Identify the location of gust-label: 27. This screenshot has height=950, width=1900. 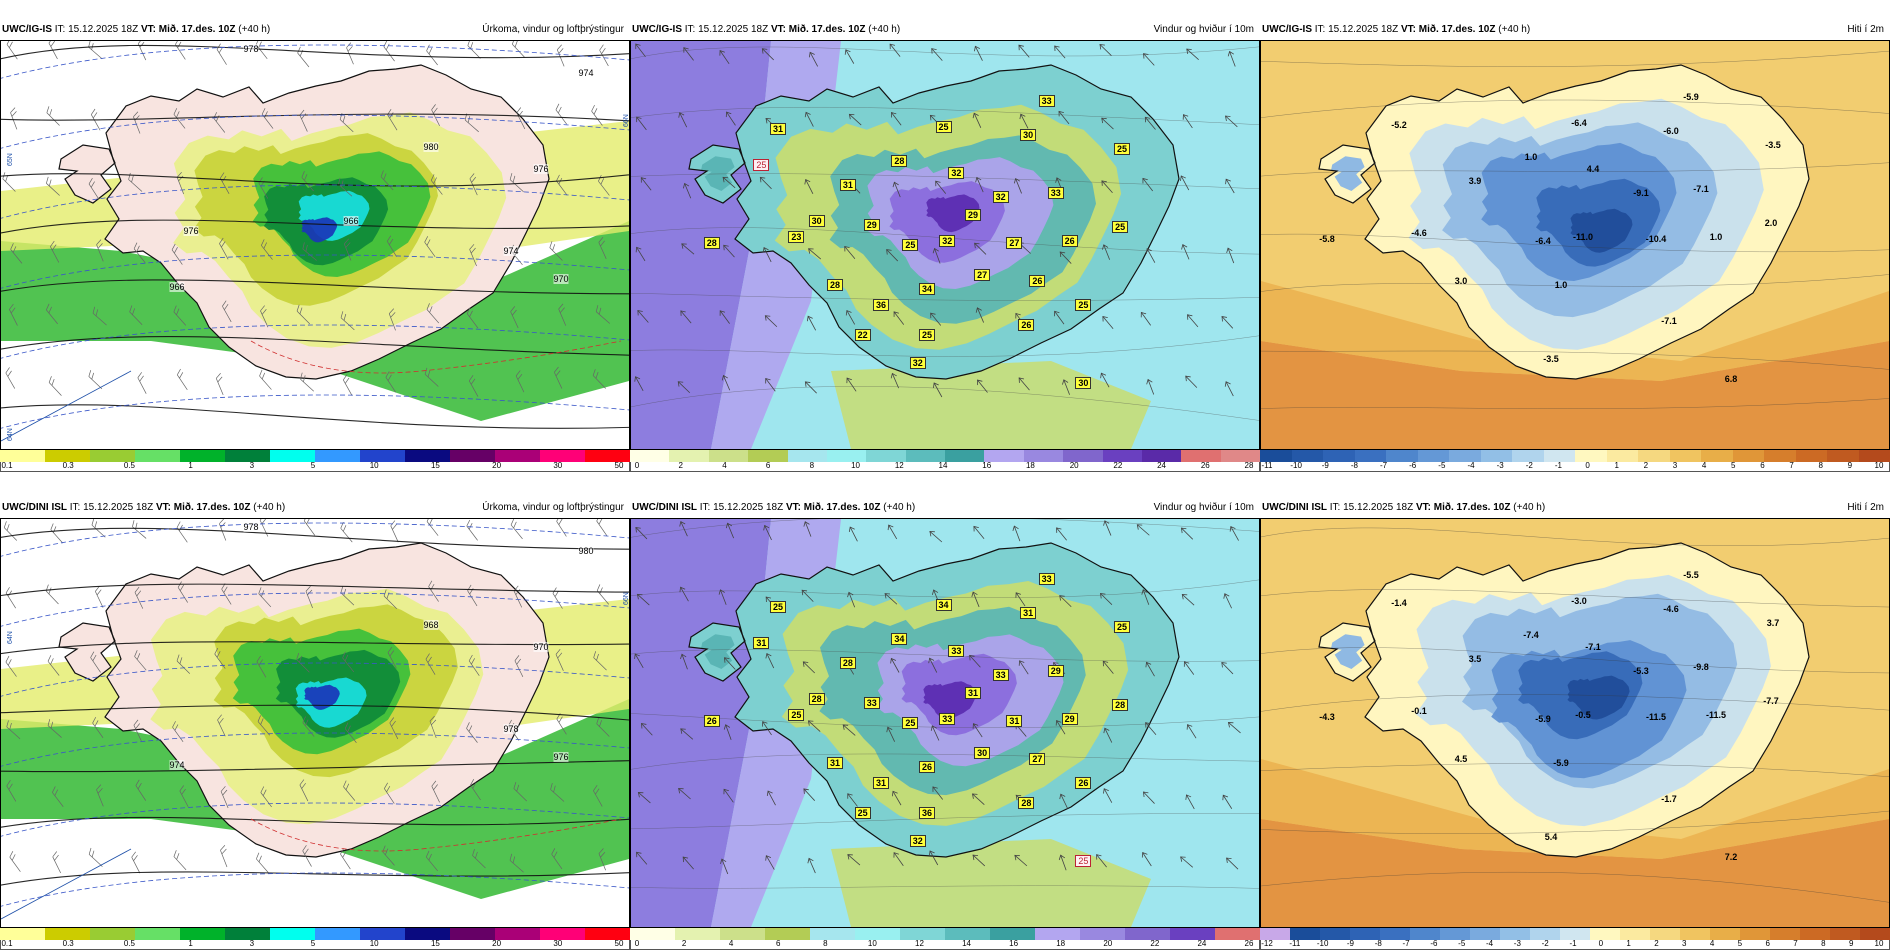
(1037, 759).